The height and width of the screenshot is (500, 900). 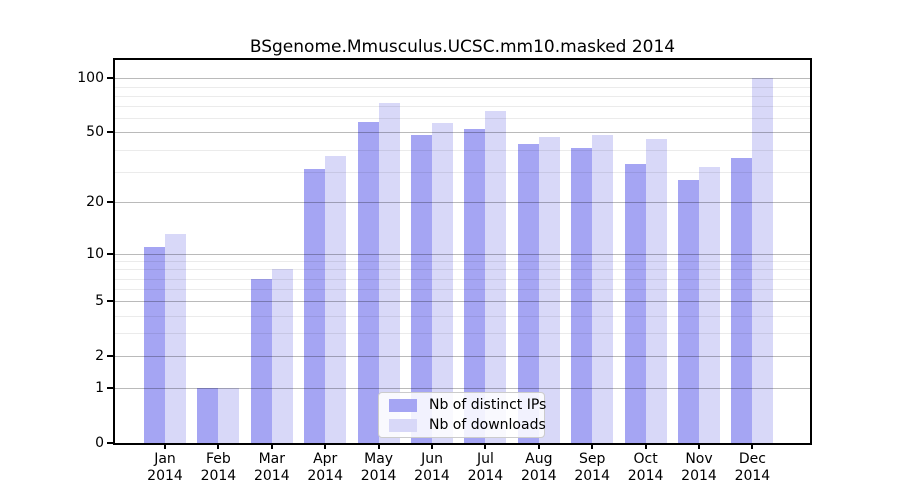 What do you see at coordinates (539, 459) in the screenshot?
I see `x-tick-label-month: Aug` at bounding box center [539, 459].